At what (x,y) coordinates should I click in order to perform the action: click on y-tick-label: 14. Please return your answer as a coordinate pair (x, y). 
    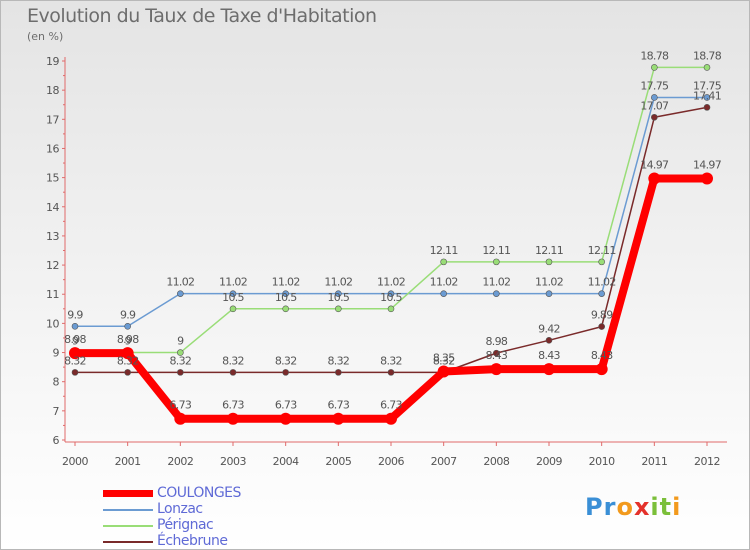
    Looking at the image, I should click on (52, 207).